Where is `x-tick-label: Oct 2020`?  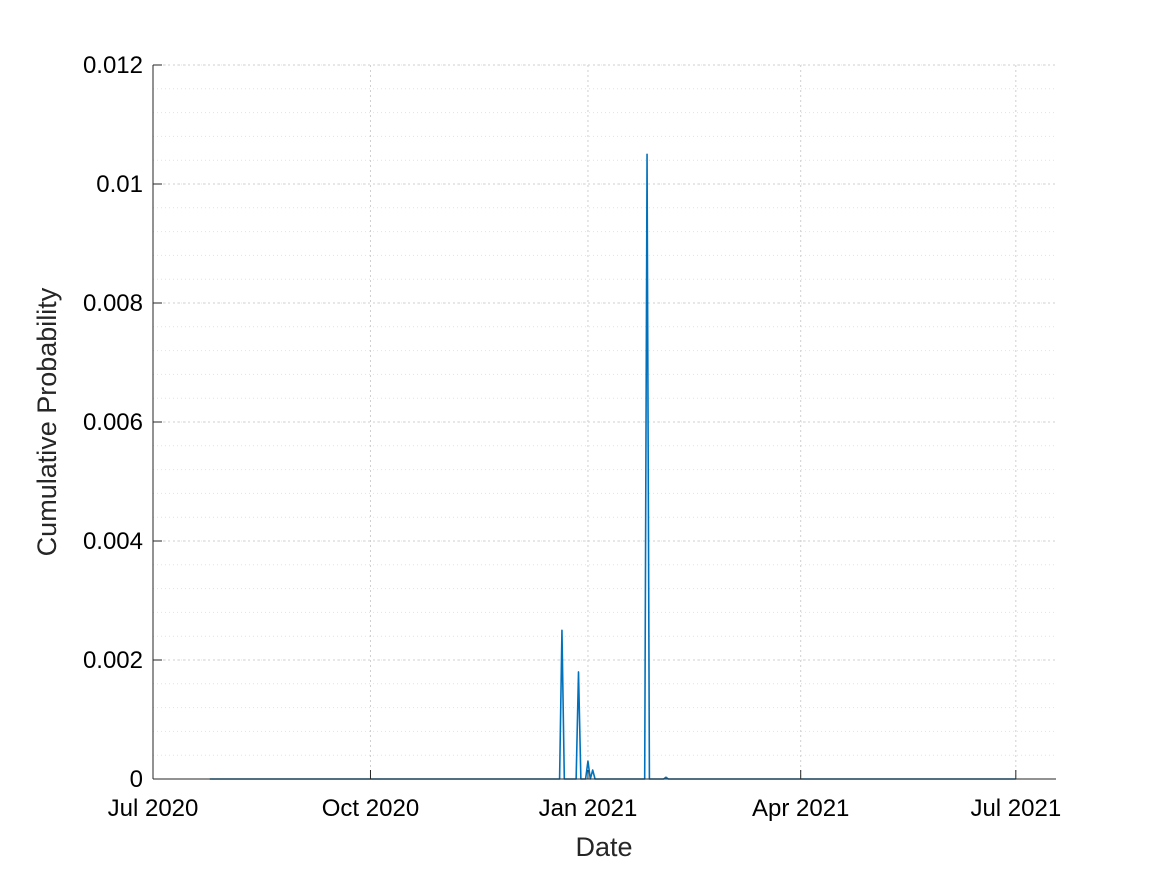
x-tick-label: Oct 2020 is located at coordinates (370, 808).